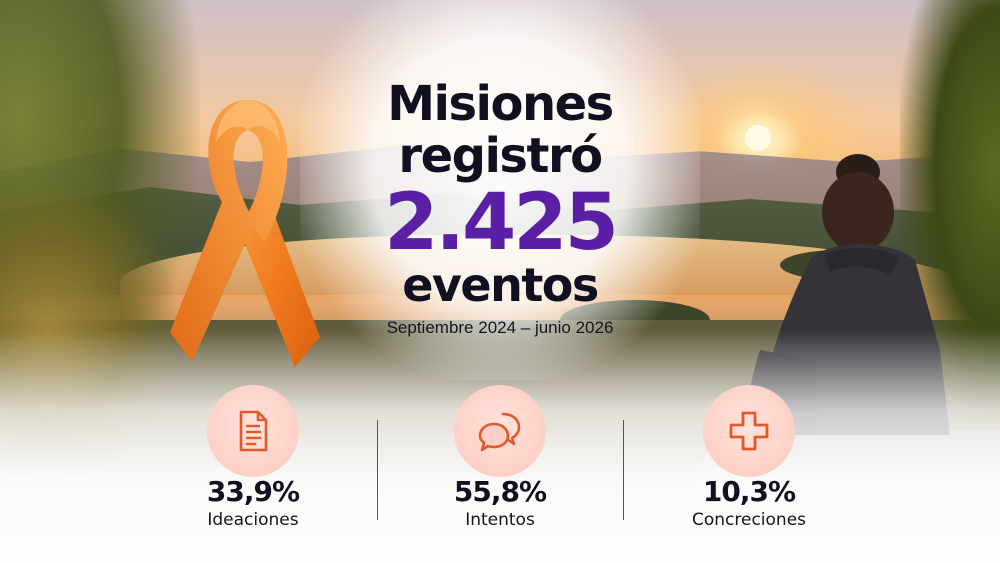  I want to click on medical-cross-icon, so click(749, 431).